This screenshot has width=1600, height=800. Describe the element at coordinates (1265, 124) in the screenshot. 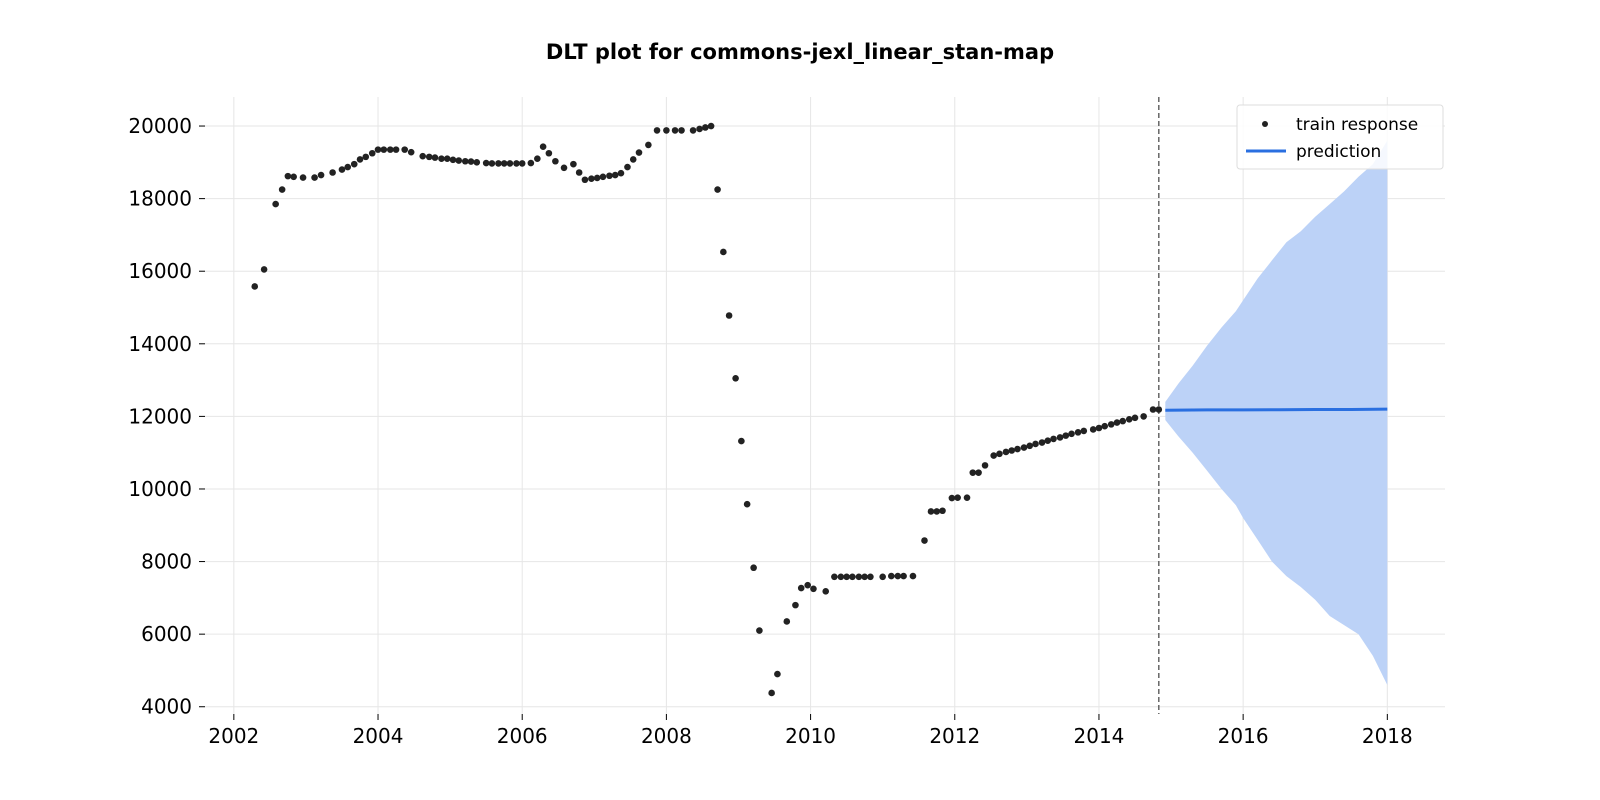

I see `legend-marker-train-response` at that location.